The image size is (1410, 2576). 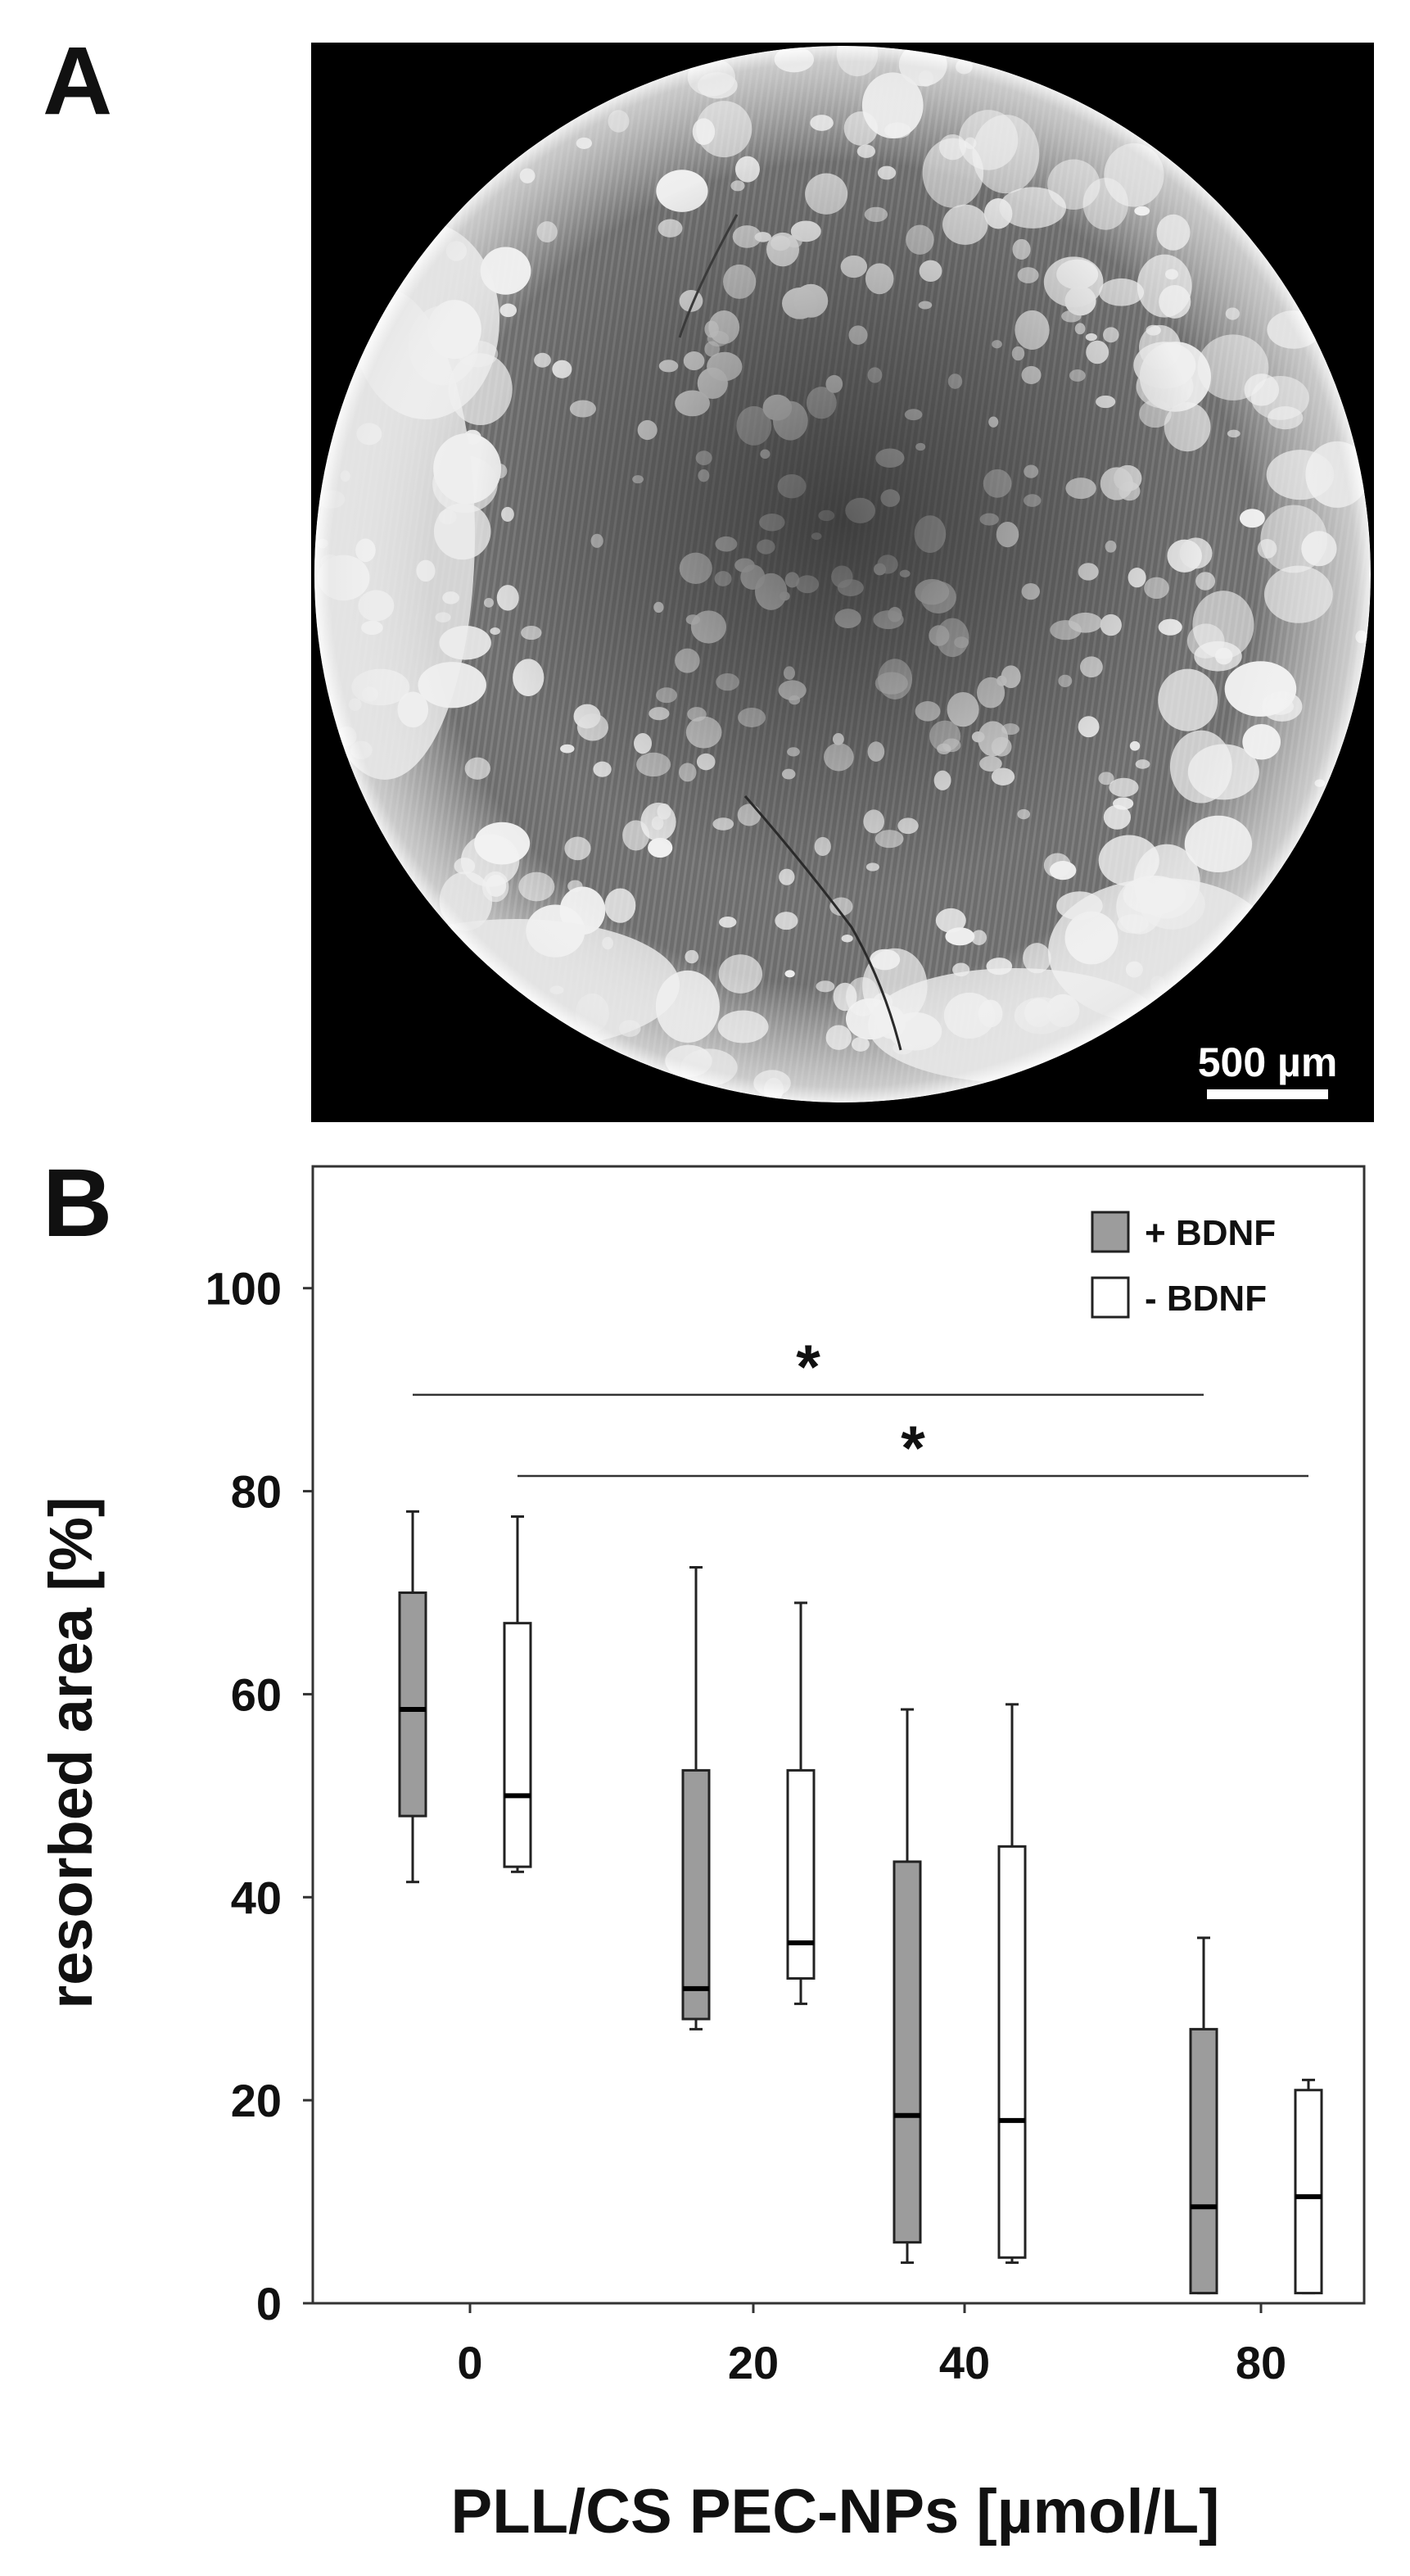 What do you see at coordinates (754, 2362) in the screenshot?
I see `x-tick-label: 20` at bounding box center [754, 2362].